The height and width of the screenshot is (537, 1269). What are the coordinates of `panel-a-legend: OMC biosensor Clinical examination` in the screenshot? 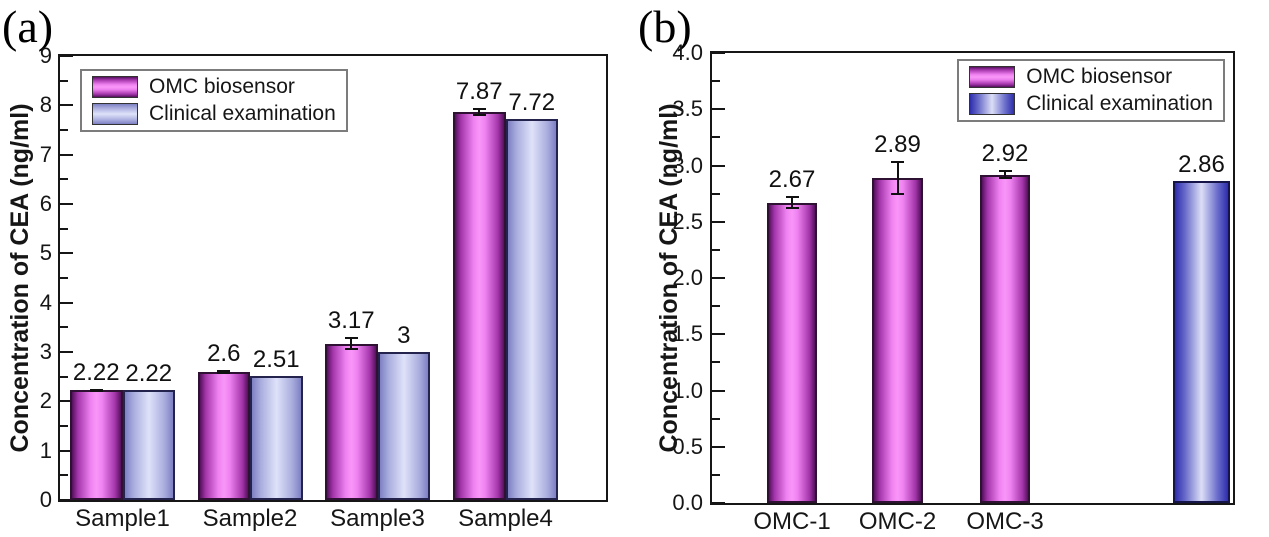 It's located at (214, 100).